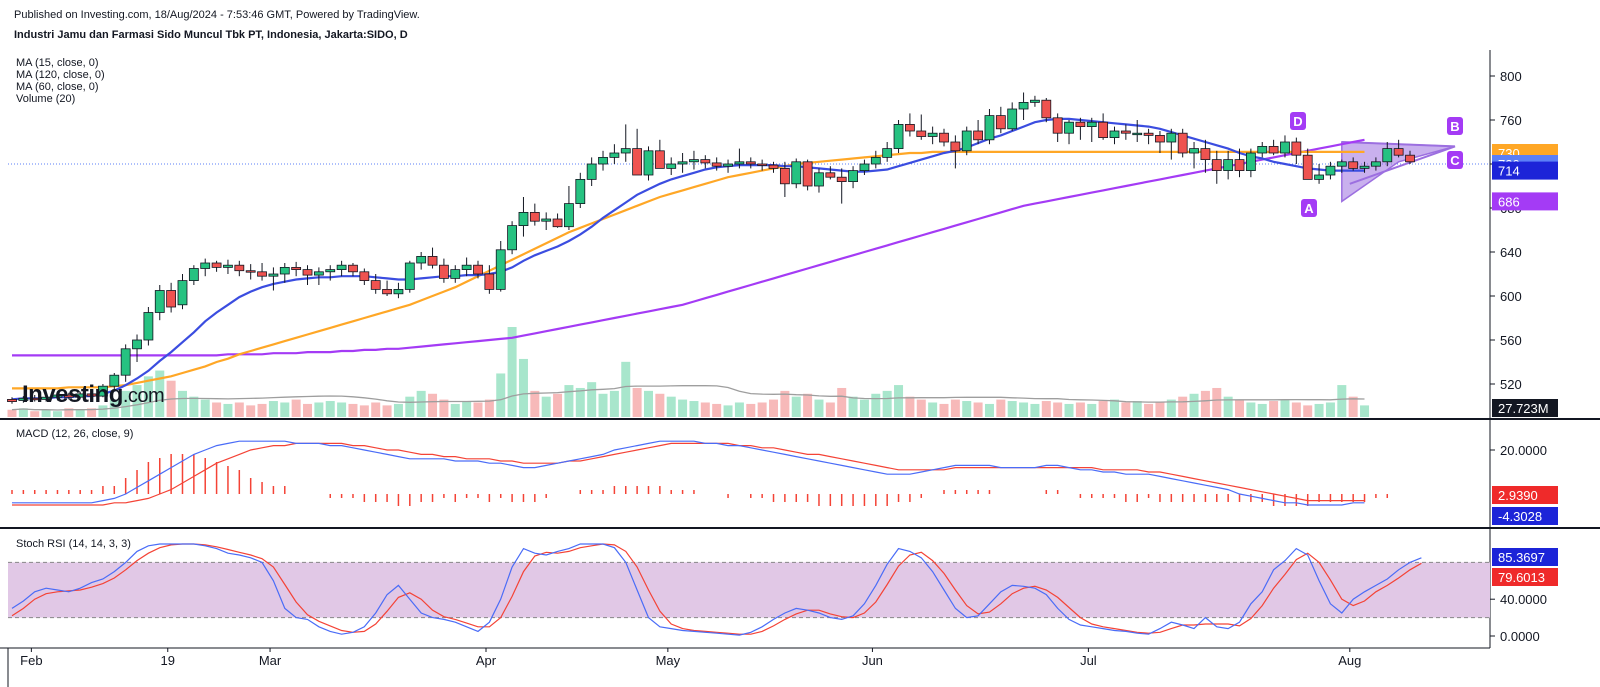 This screenshot has width=1600, height=687. What do you see at coordinates (1297, 121) in the screenshot?
I see `pattern-label: D` at bounding box center [1297, 121].